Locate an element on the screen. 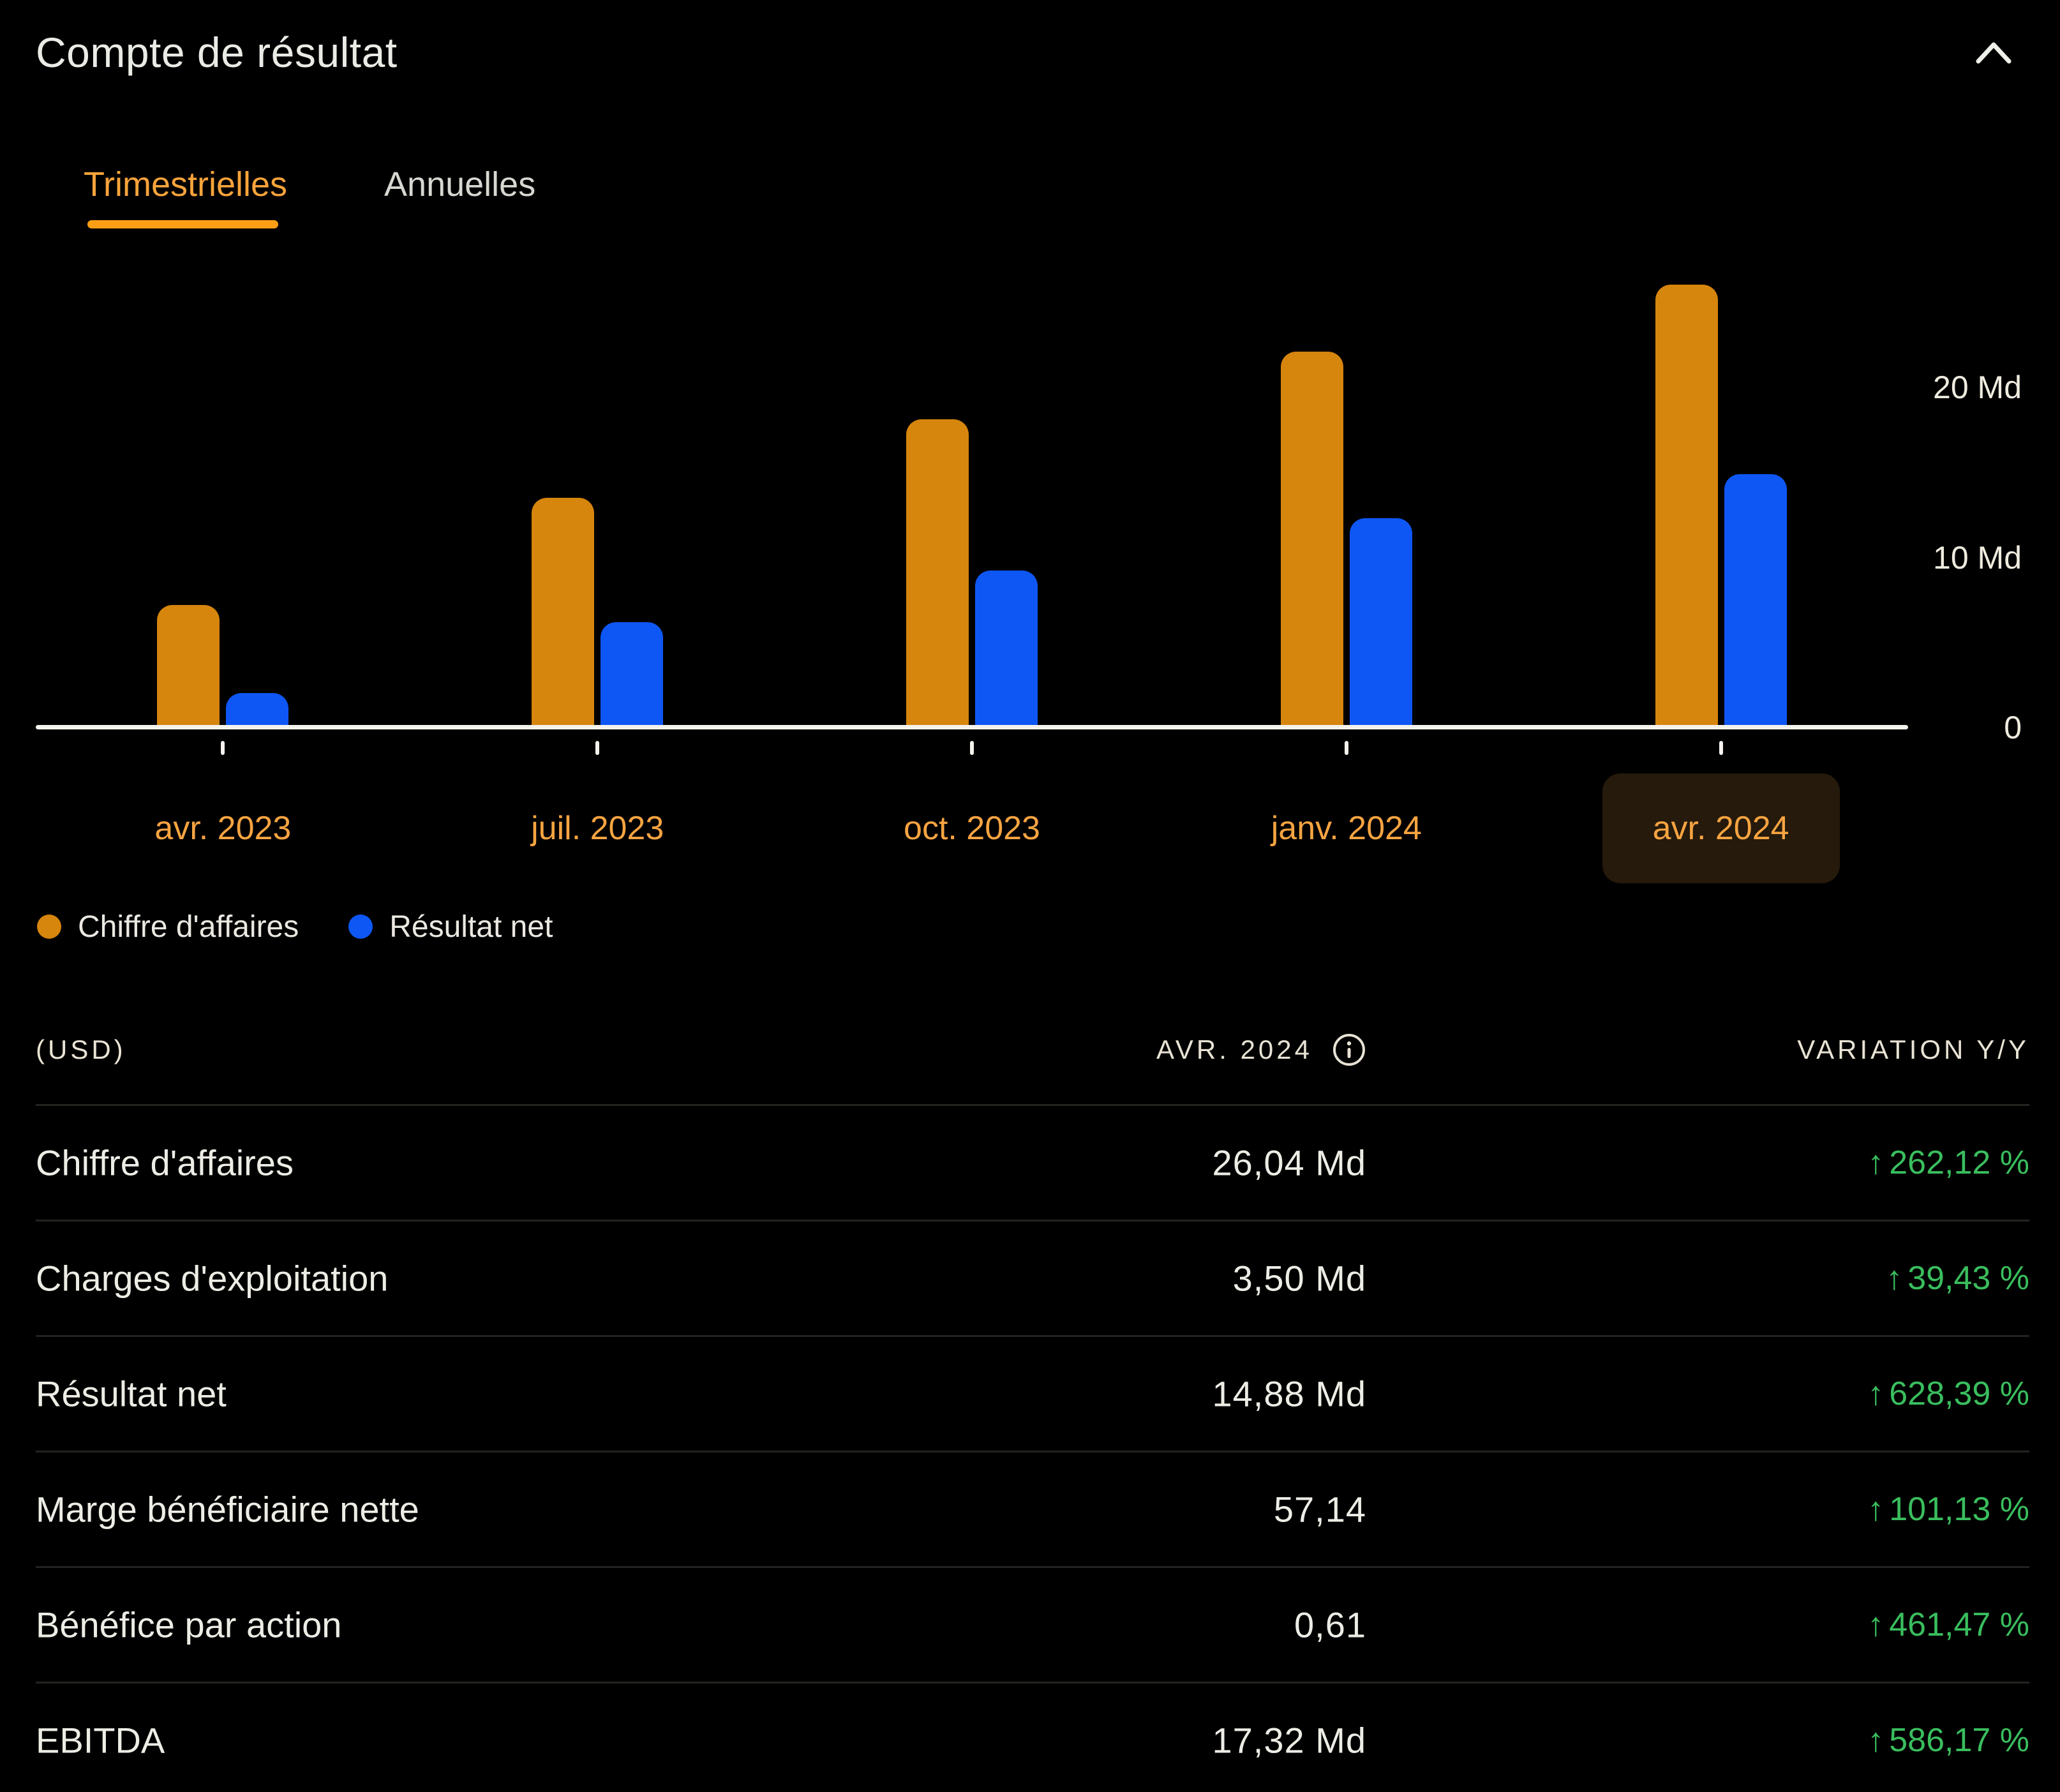  x-axis-label: avr. 2024 is located at coordinates (1720, 828).